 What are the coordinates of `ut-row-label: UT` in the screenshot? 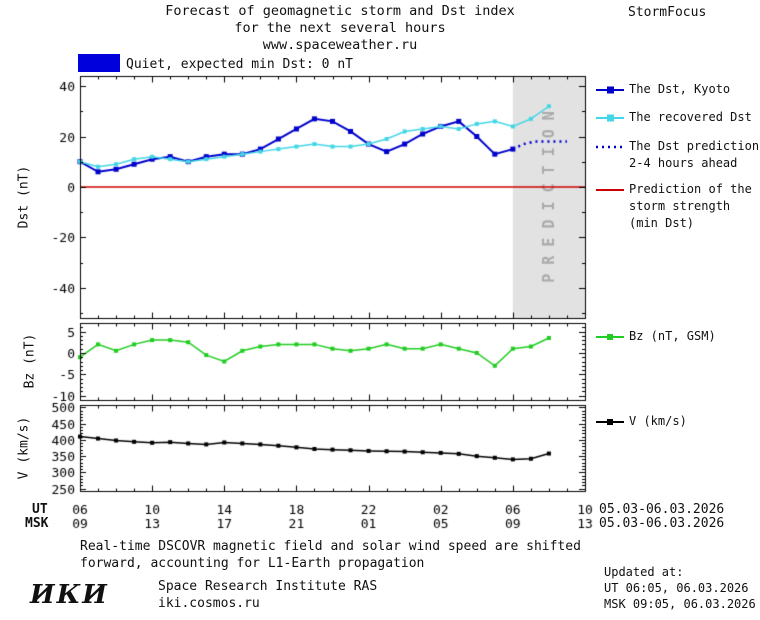 It's located at (40, 509).